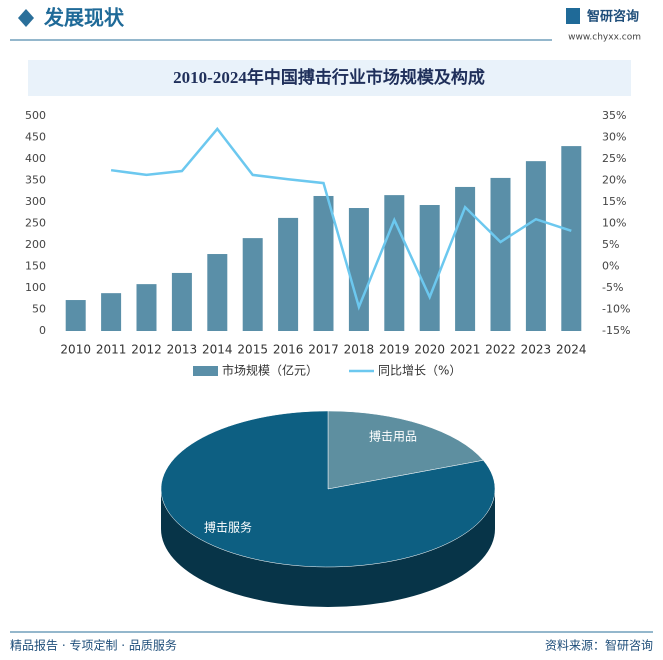 This screenshot has height=660, width=663. Describe the element at coordinates (616, 330) in the screenshot. I see `y2-tick-label: -15%` at that location.